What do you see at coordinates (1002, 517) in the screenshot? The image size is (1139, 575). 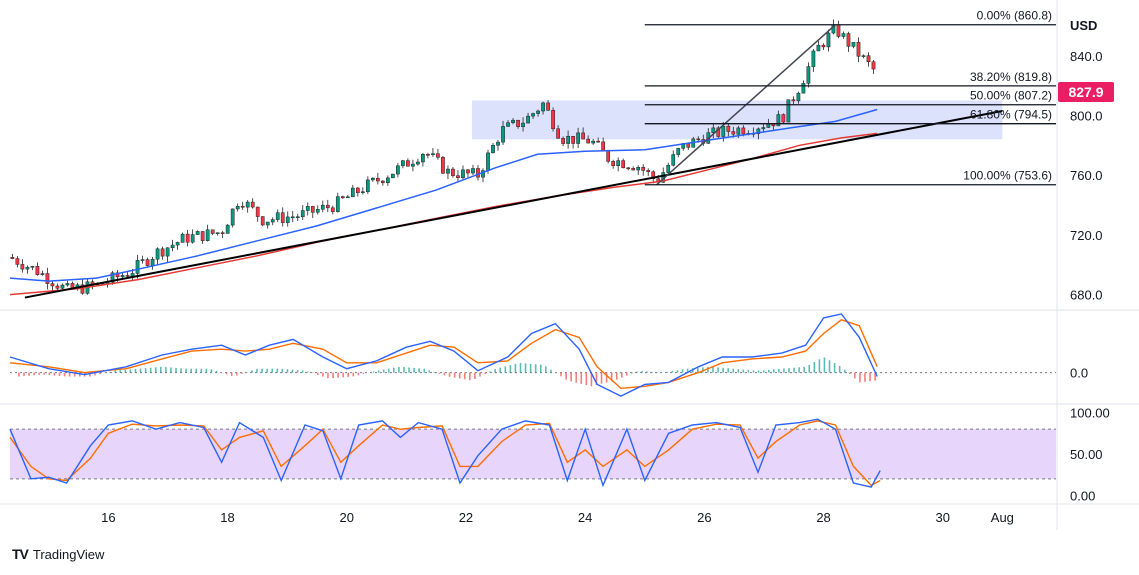 I see `time-axis-tick: Aug` at bounding box center [1002, 517].